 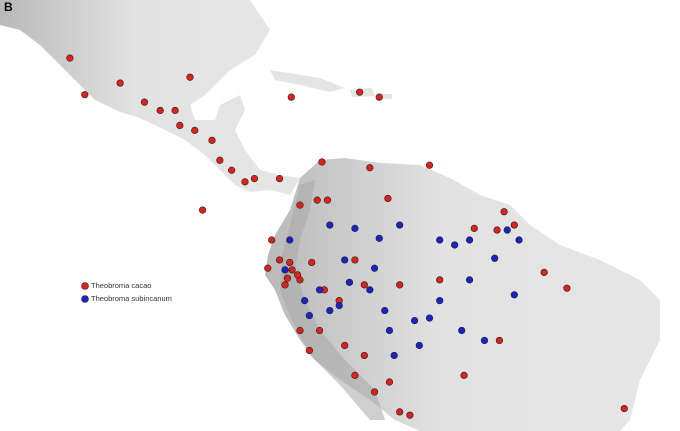 What do you see at coordinates (332, 300) in the screenshot?
I see `andes-relief` at bounding box center [332, 300].